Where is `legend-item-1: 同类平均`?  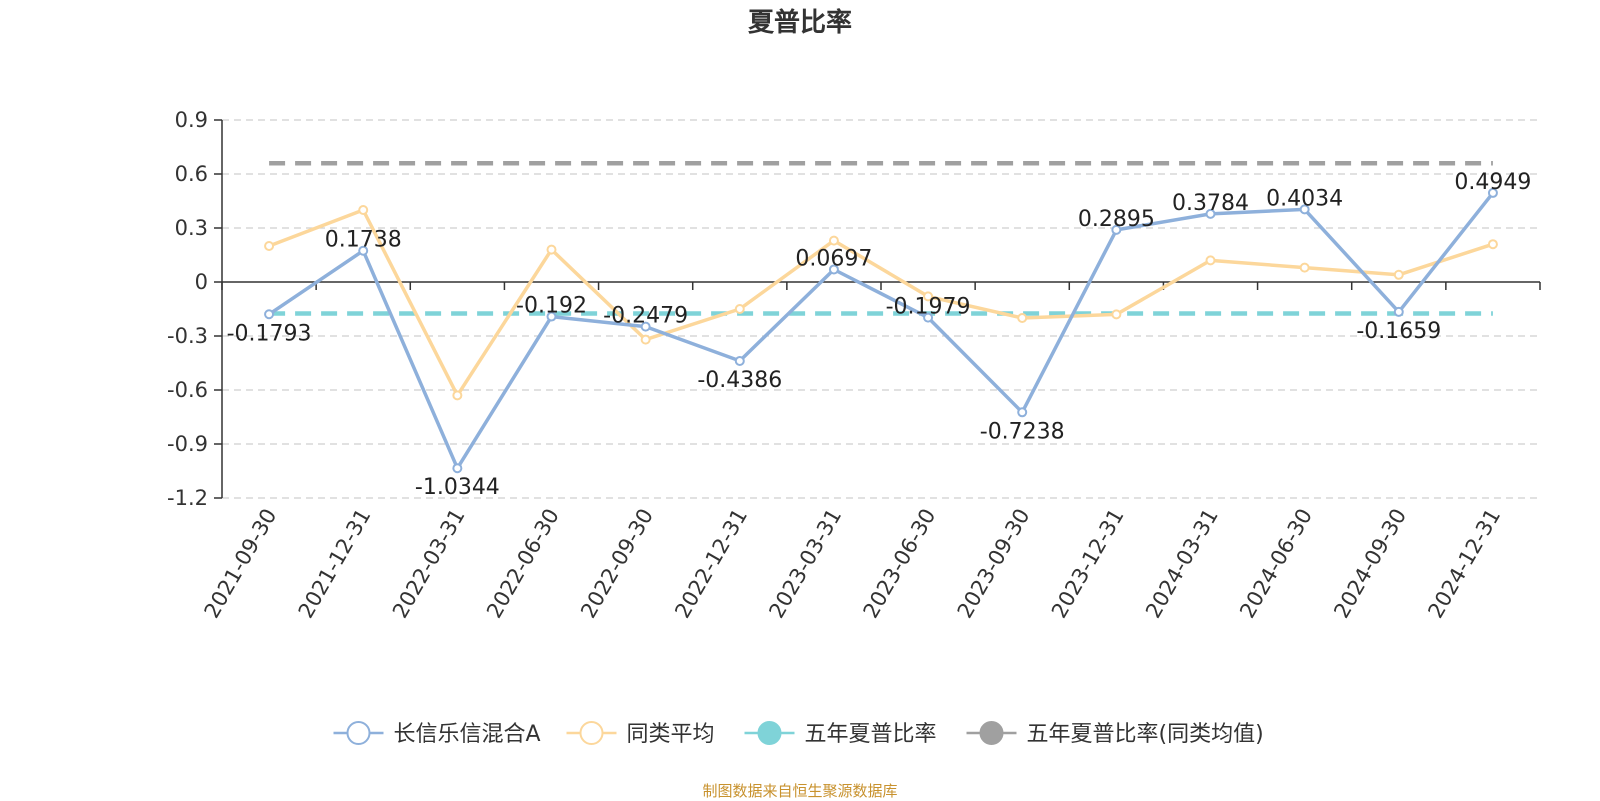 legend-item-1: 同类平均 is located at coordinates (640, 734).